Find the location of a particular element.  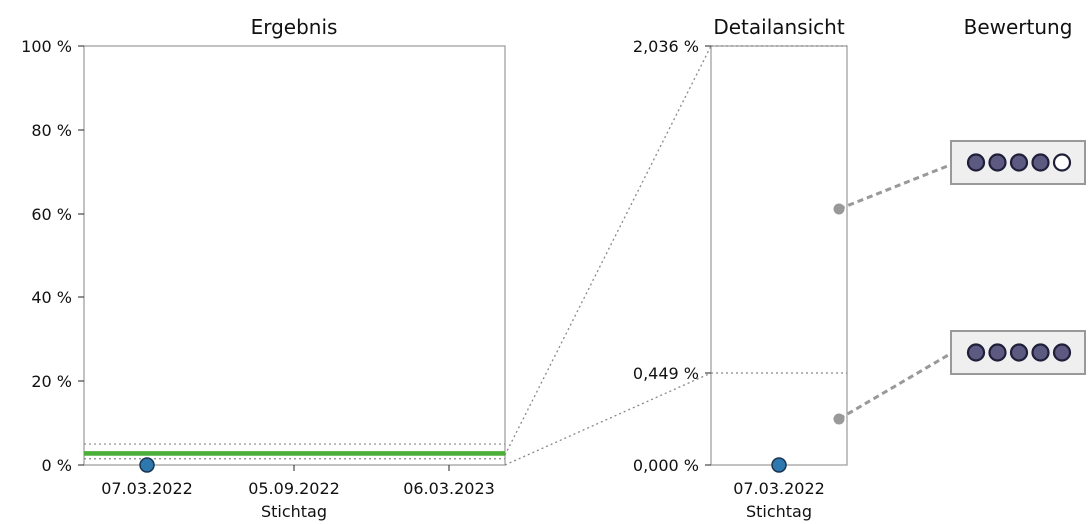

main-x-tick-label: 07.03.2022 is located at coordinates (147, 488).